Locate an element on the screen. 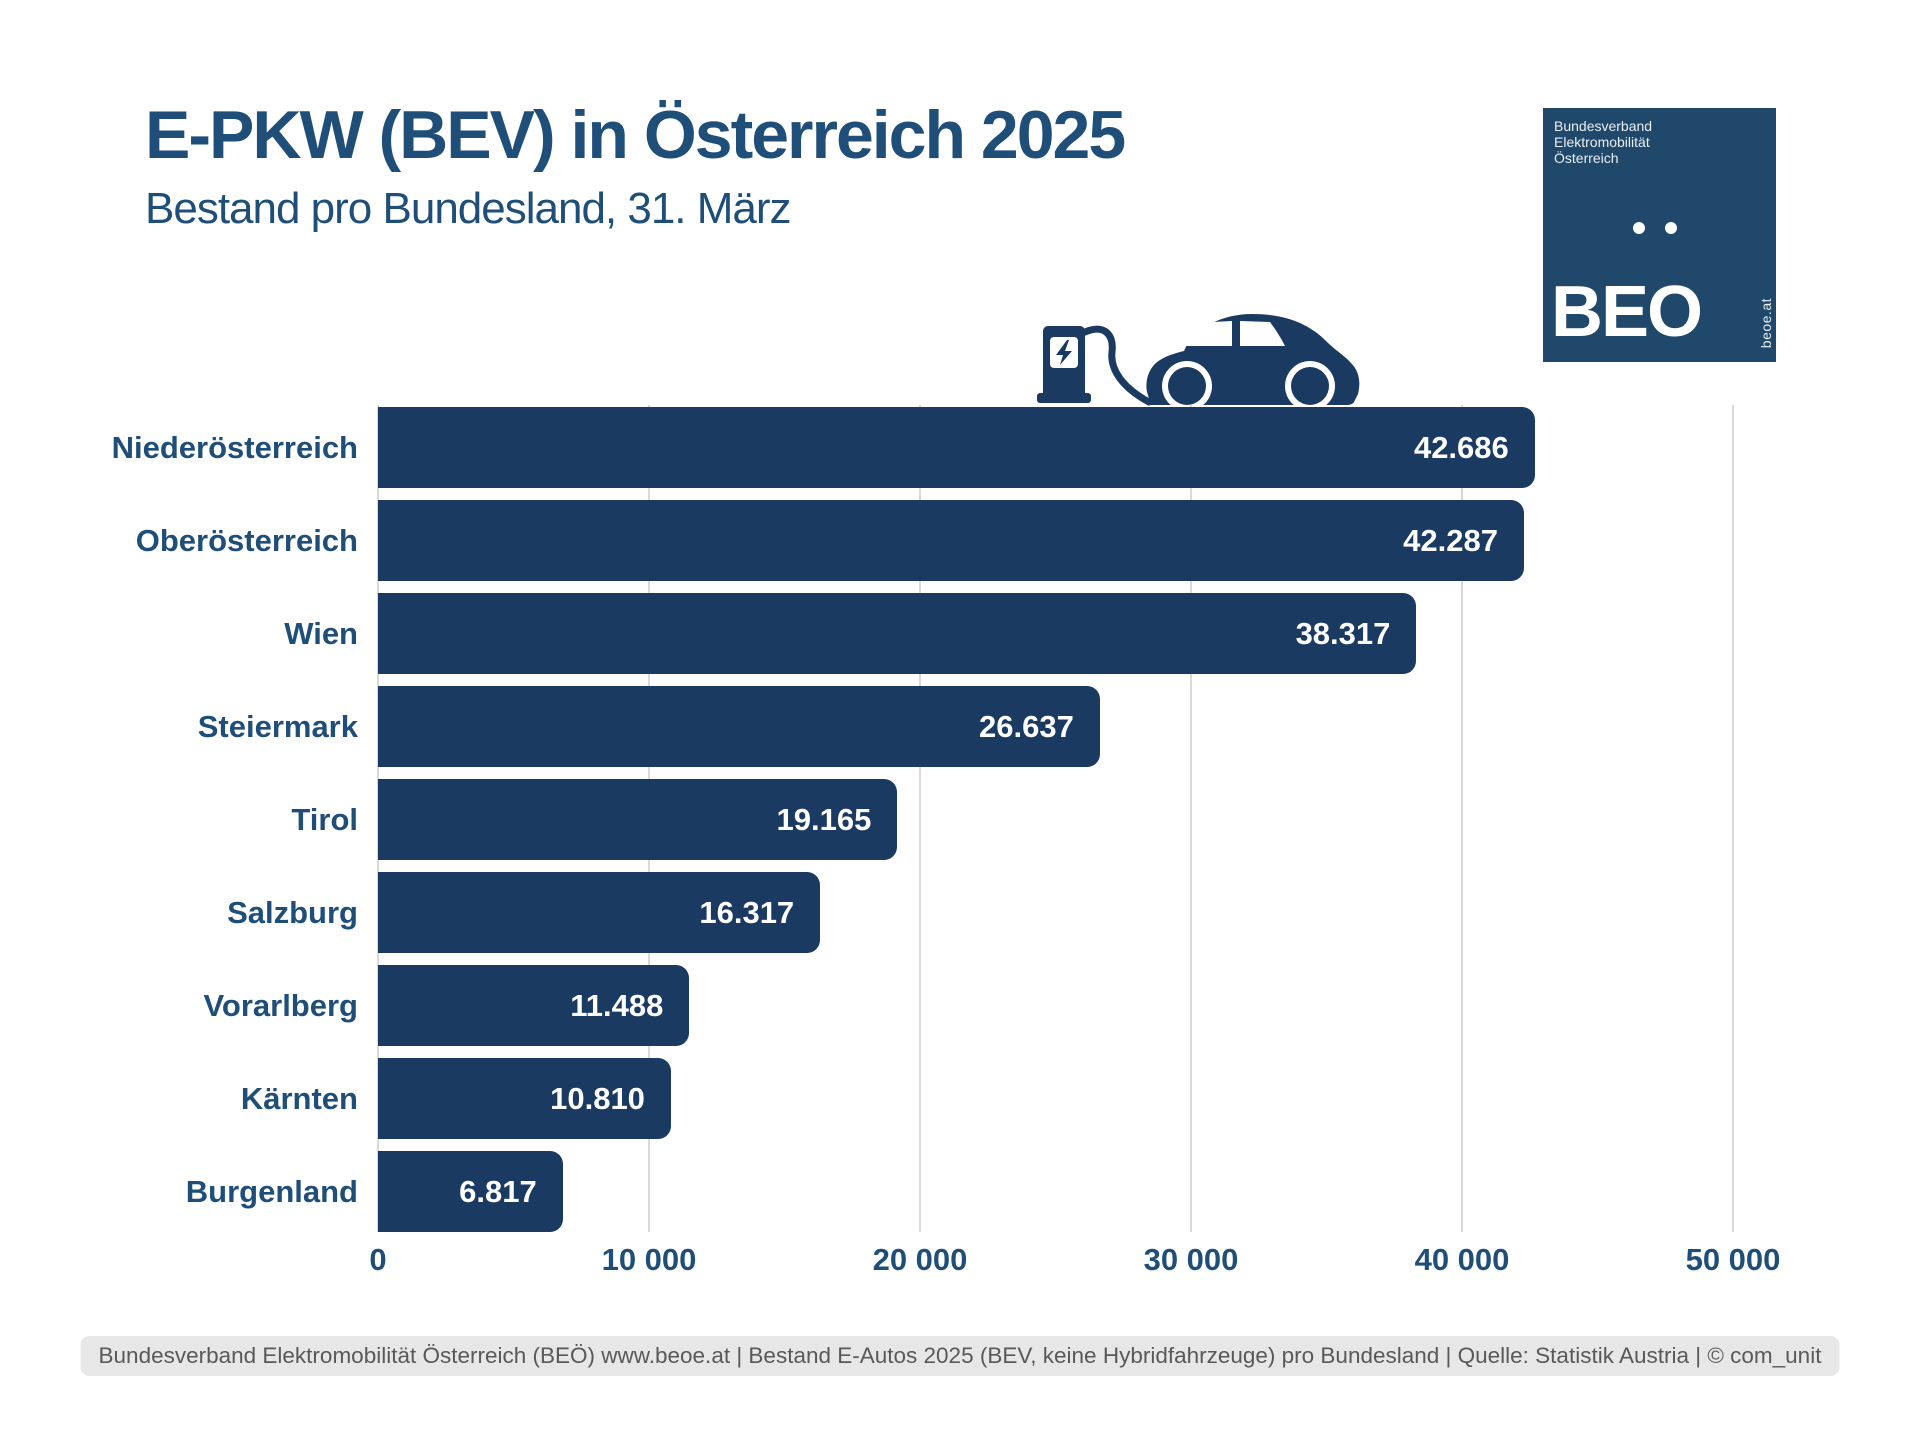 The height and width of the screenshot is (1440, 1920). bar: 26.637 is located at coordinates (739, 726).